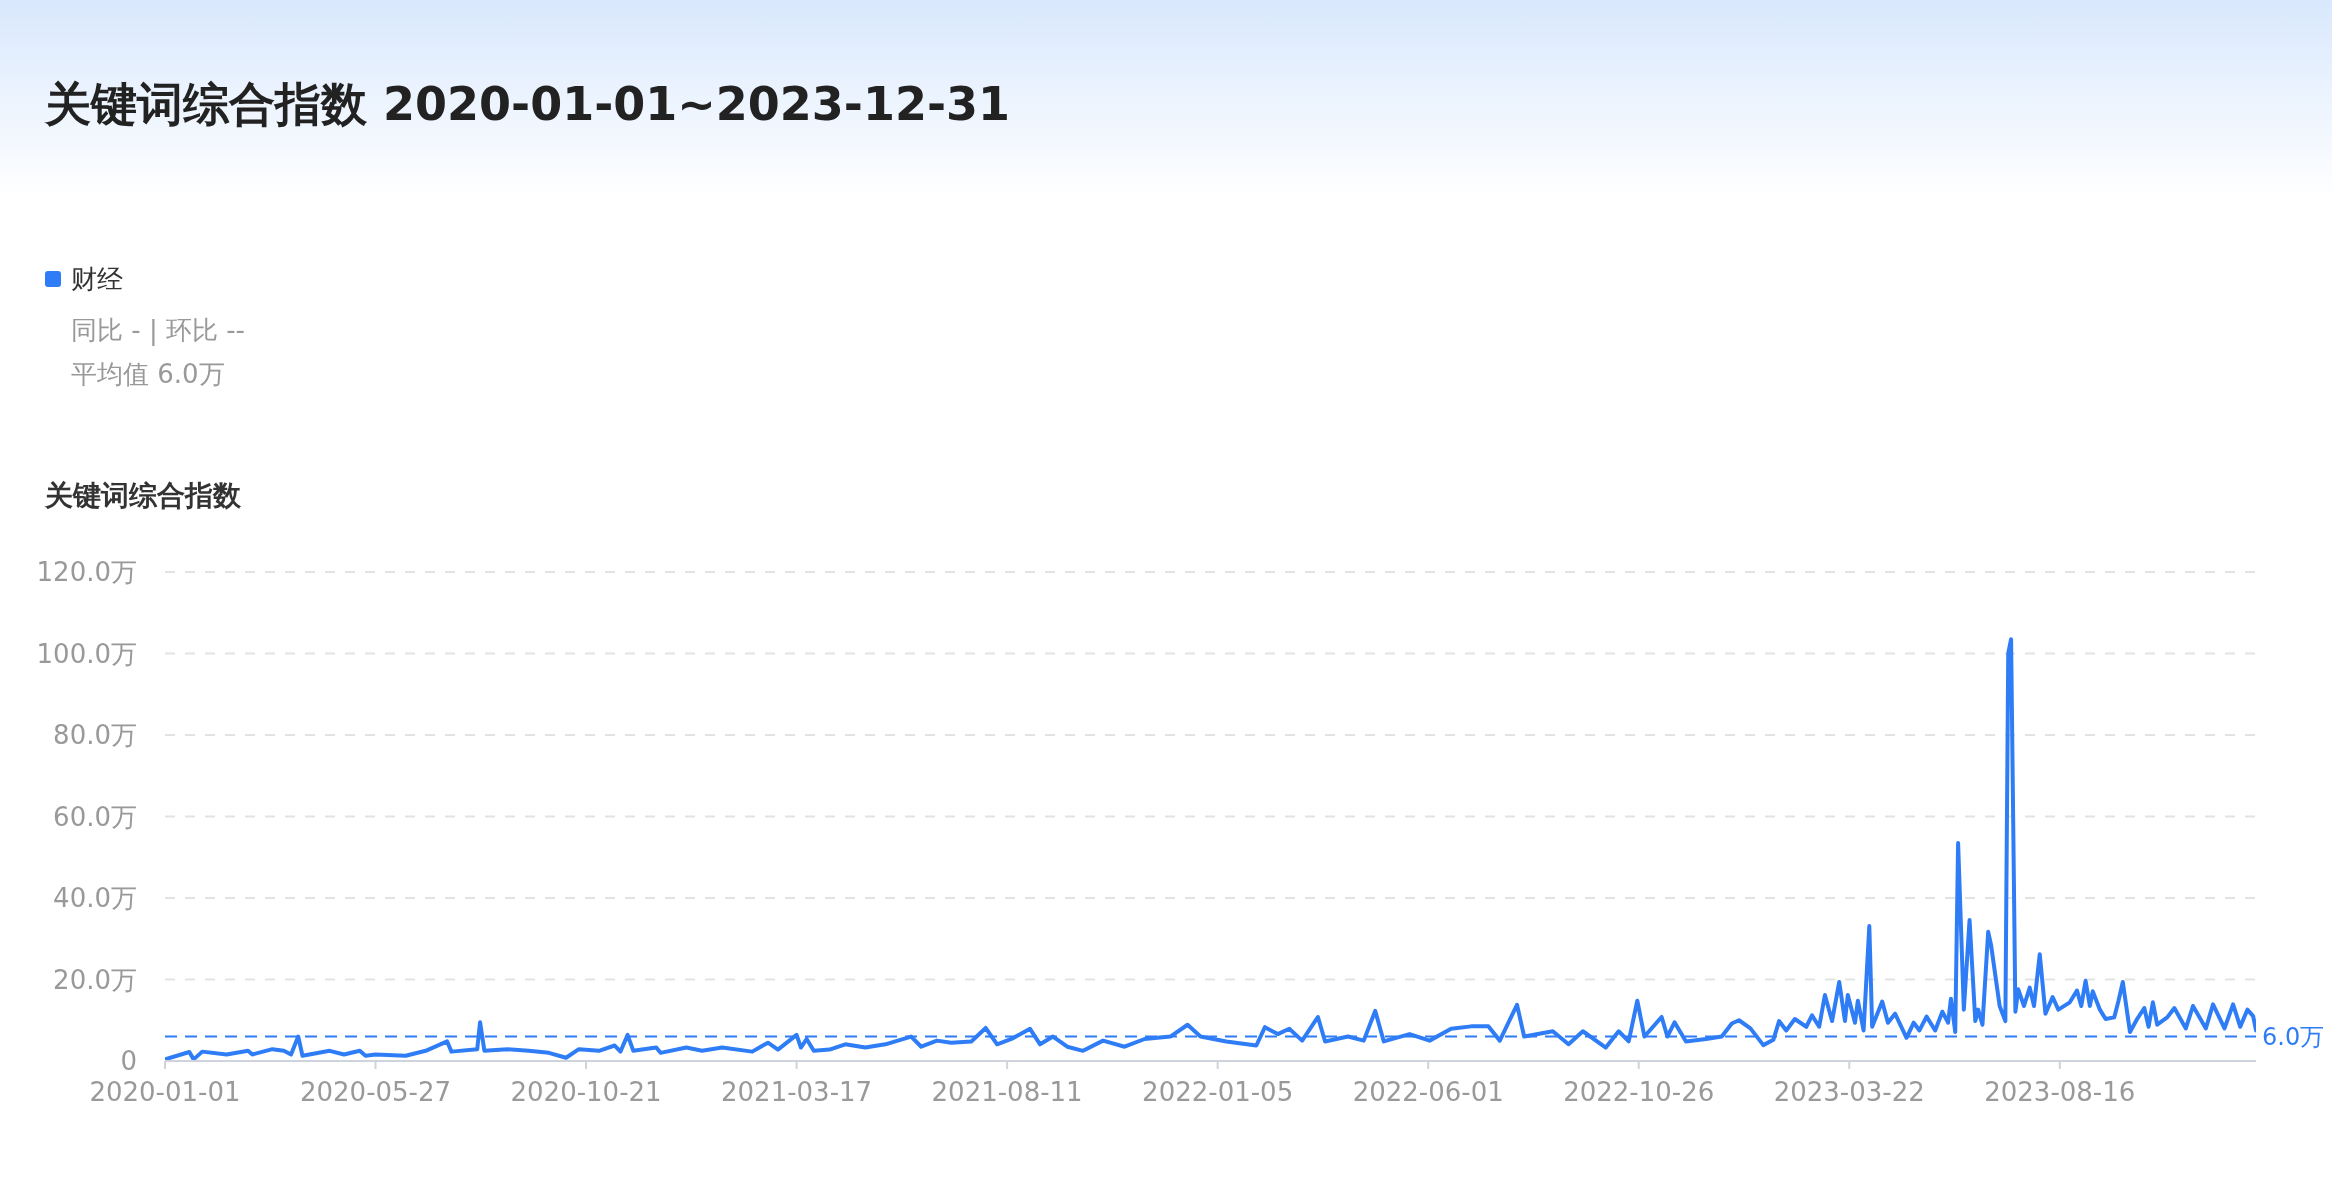  I want to click on y-tick-label: 60.0万, so click(95, 816).